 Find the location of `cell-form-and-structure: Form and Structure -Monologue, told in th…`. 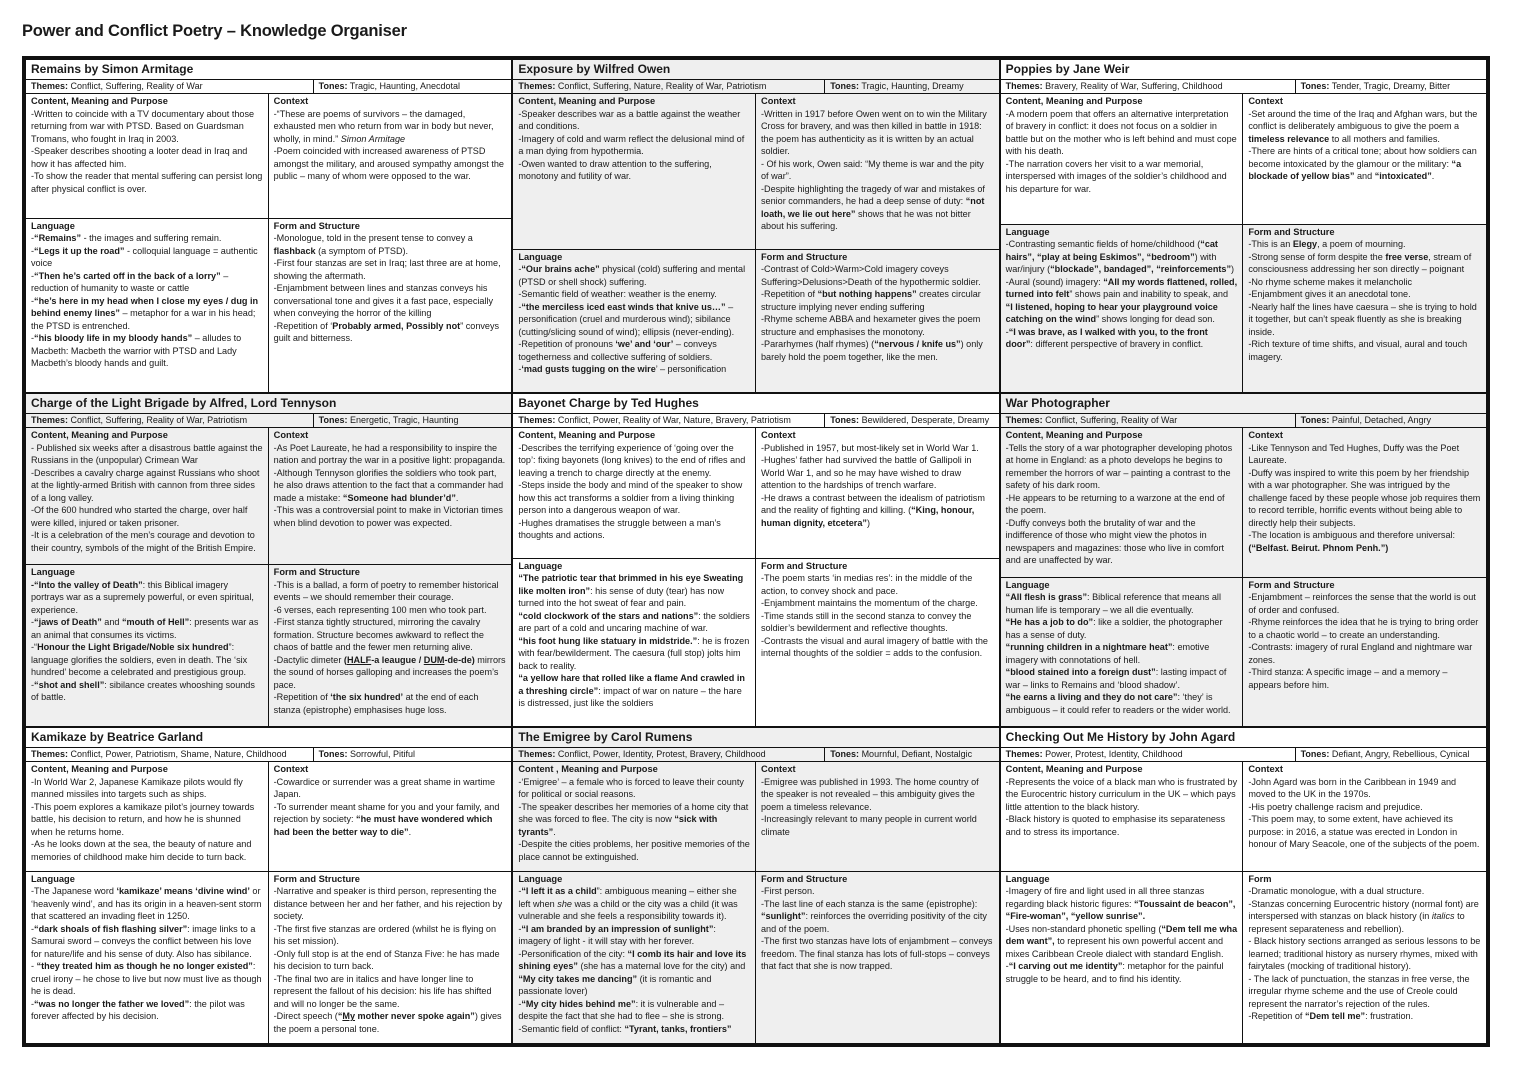

cell-form-and-structure: Form and Structure -Monologue, told in th… is located at coordinates (390, 306).